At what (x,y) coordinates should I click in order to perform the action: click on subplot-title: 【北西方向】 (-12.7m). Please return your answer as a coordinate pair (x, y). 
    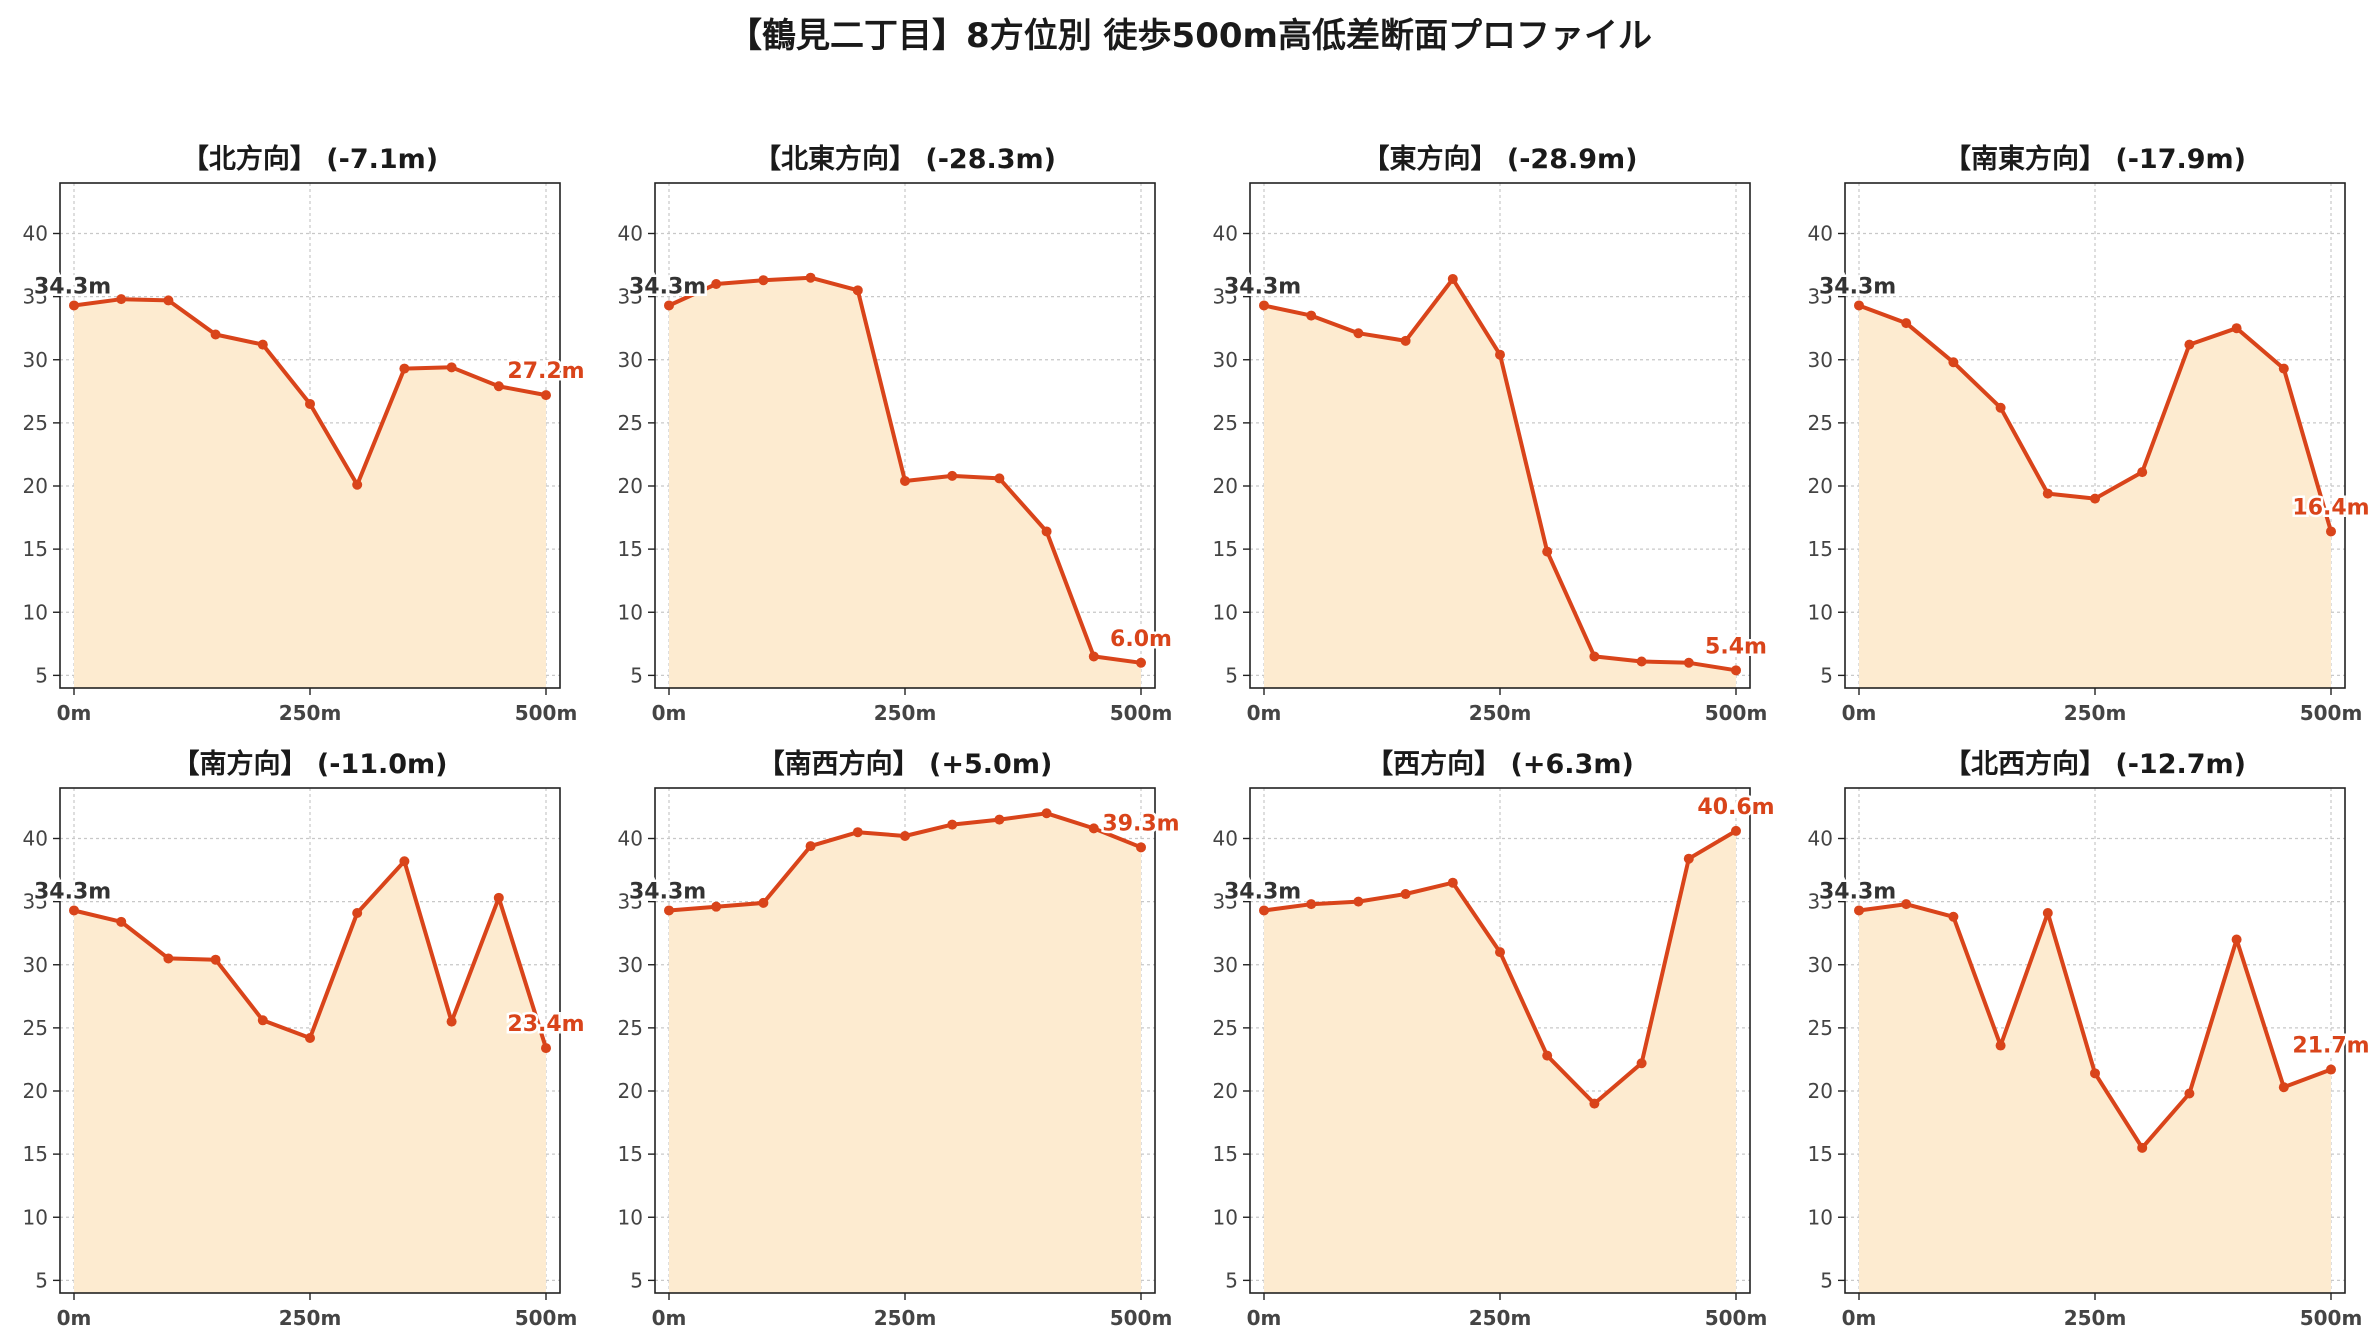
    Looking at the image, I should click on (2095, 764).